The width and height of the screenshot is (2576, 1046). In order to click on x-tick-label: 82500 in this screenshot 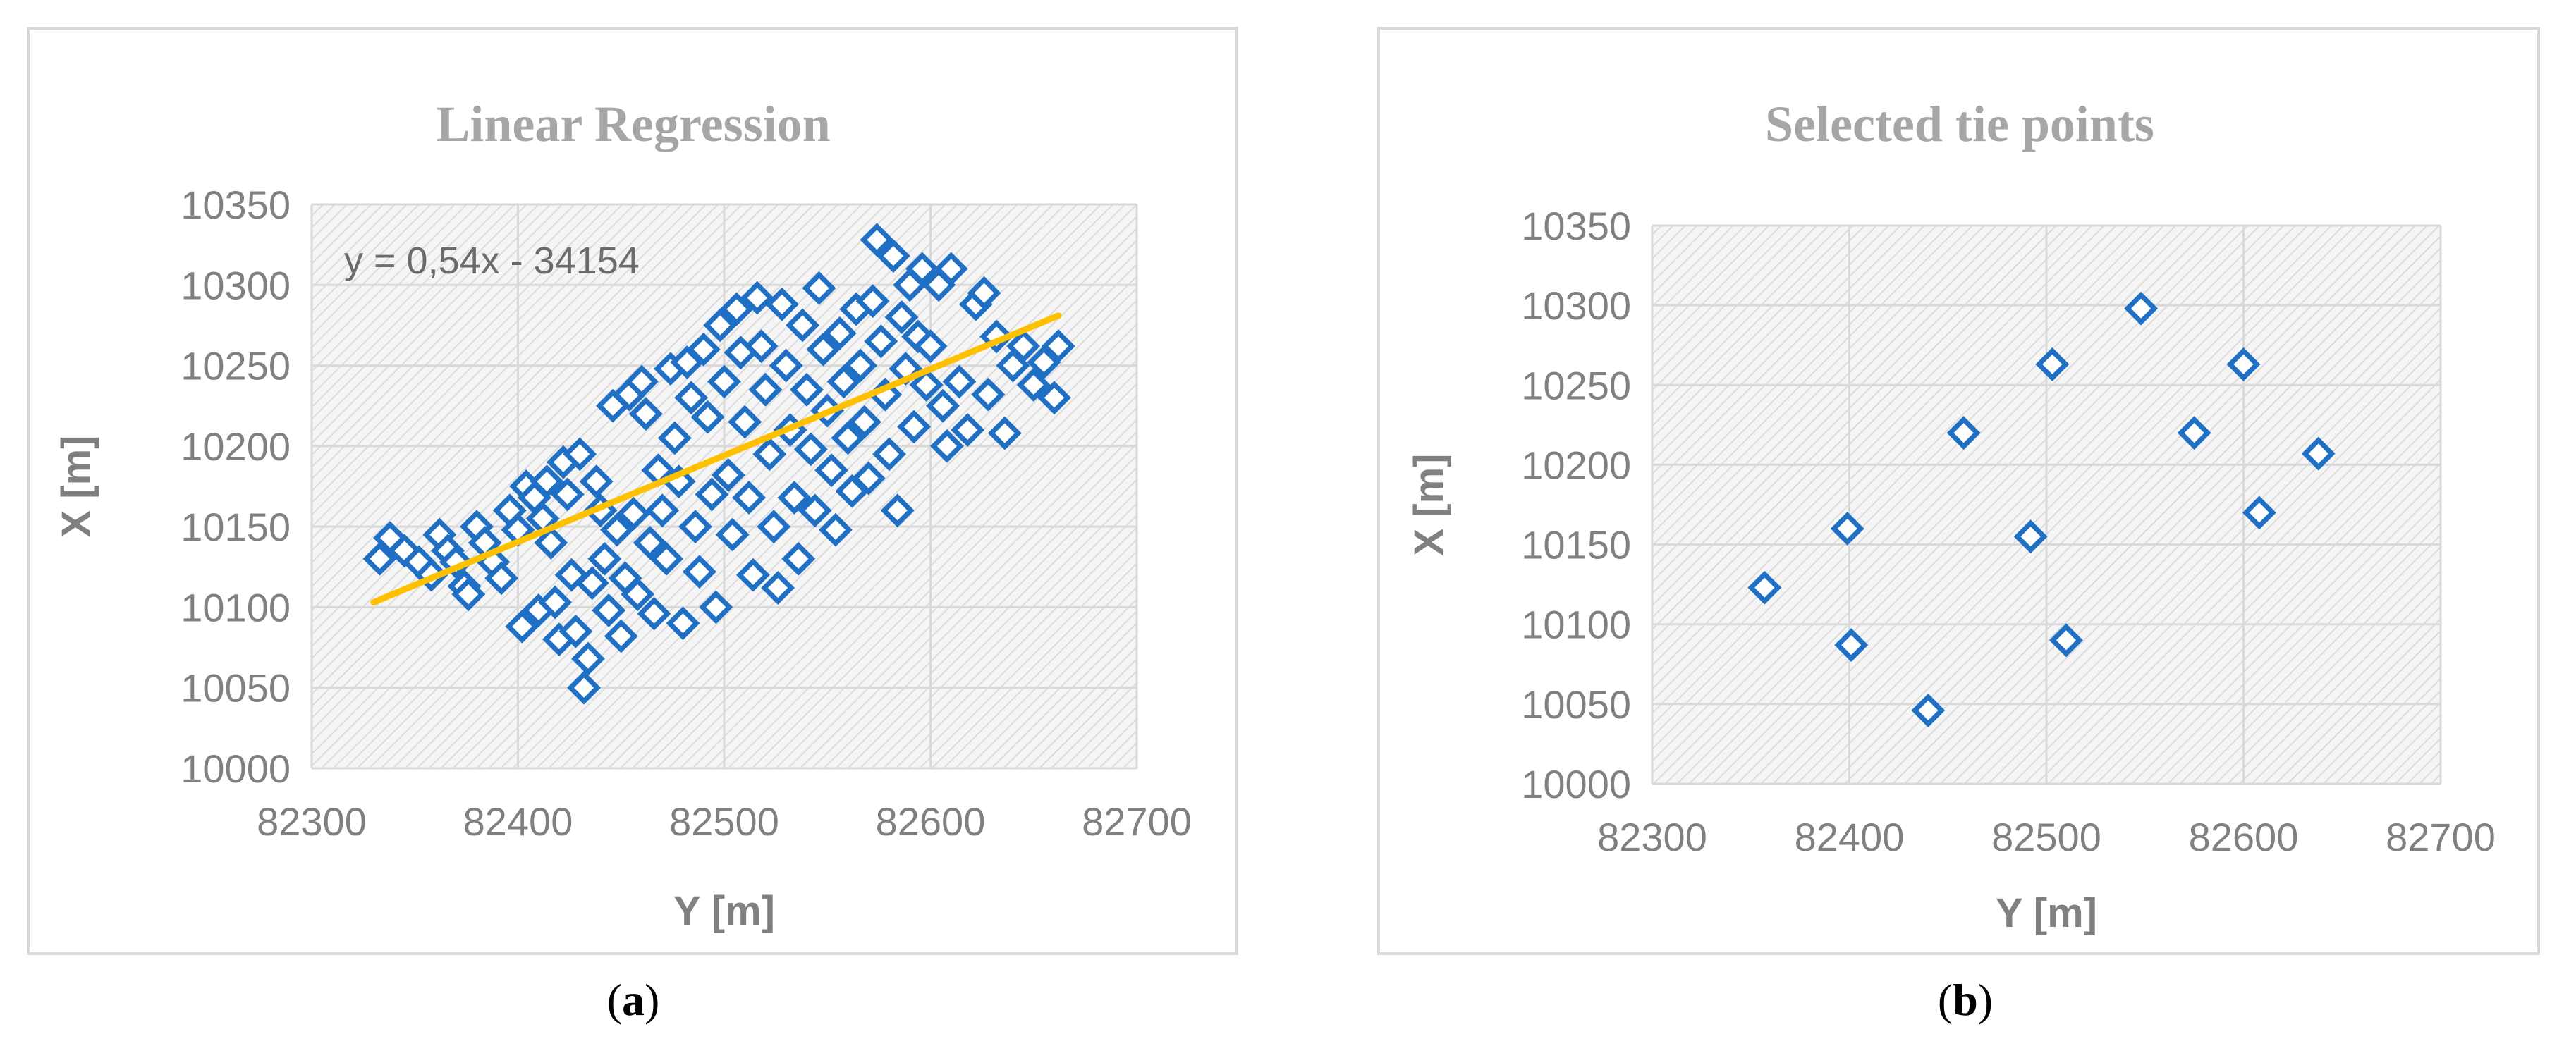, I will do `click(724, 821)`.